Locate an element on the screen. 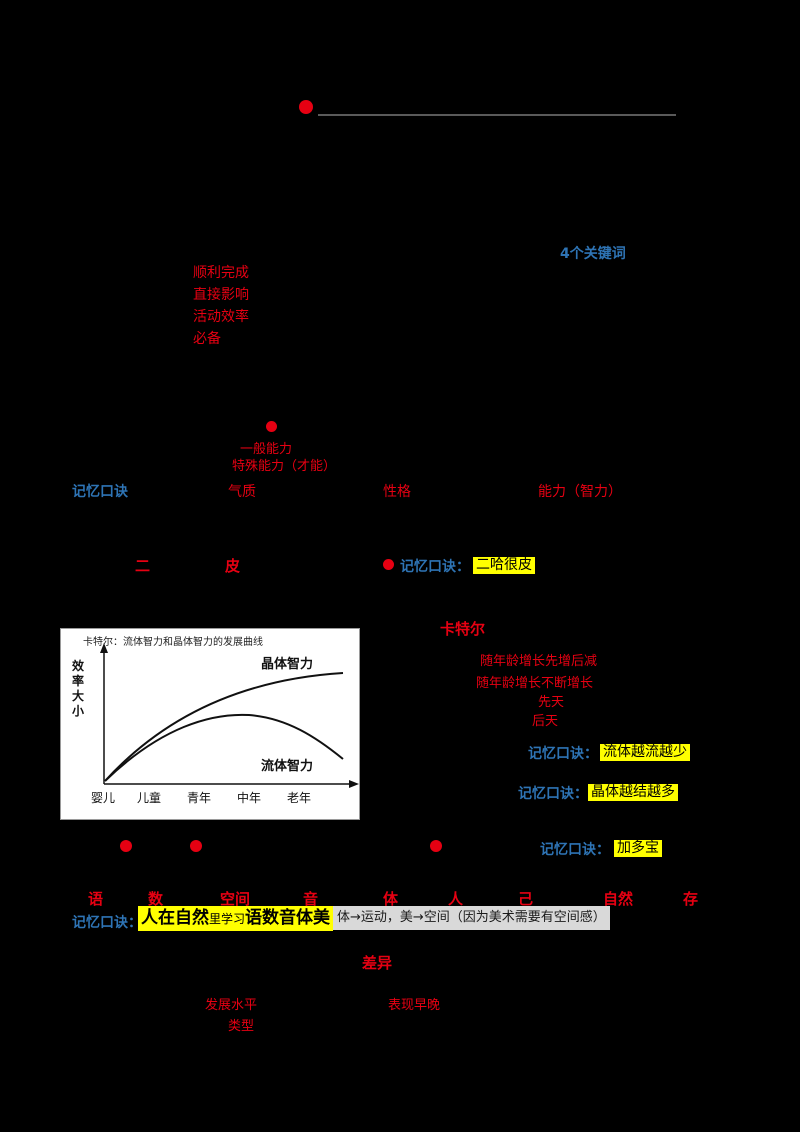 The height and width of the screenshot is (1132, 800). gardner-keyword: 自然 is located at coordinates (618, 899).